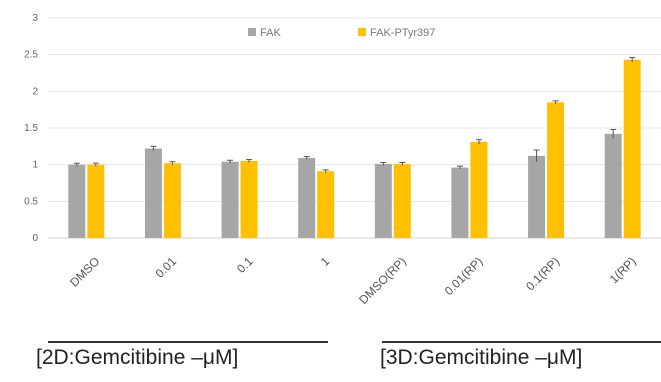 Image resolution: width=661 pixels, height=382 pixels. What do you see at coordinates (31, 201) in the screenshot?
I see `y-tick-label: 0.5` at bounding box center [31, 201].